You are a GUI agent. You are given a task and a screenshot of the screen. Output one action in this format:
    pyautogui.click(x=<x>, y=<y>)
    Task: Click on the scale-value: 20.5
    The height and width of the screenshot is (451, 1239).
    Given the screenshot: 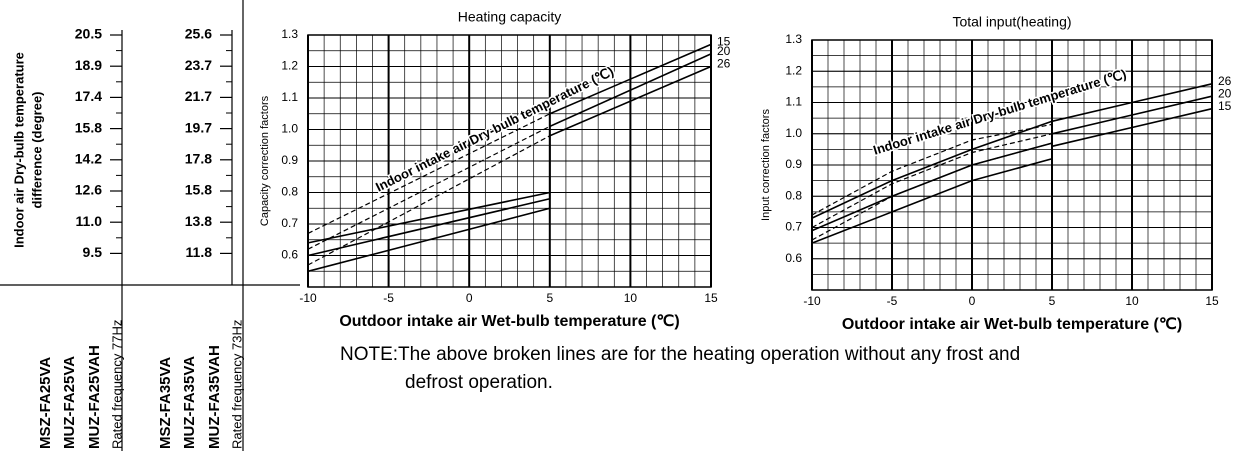 What is the action you would take?
    pyautogui.click(x=88, y=34)
    